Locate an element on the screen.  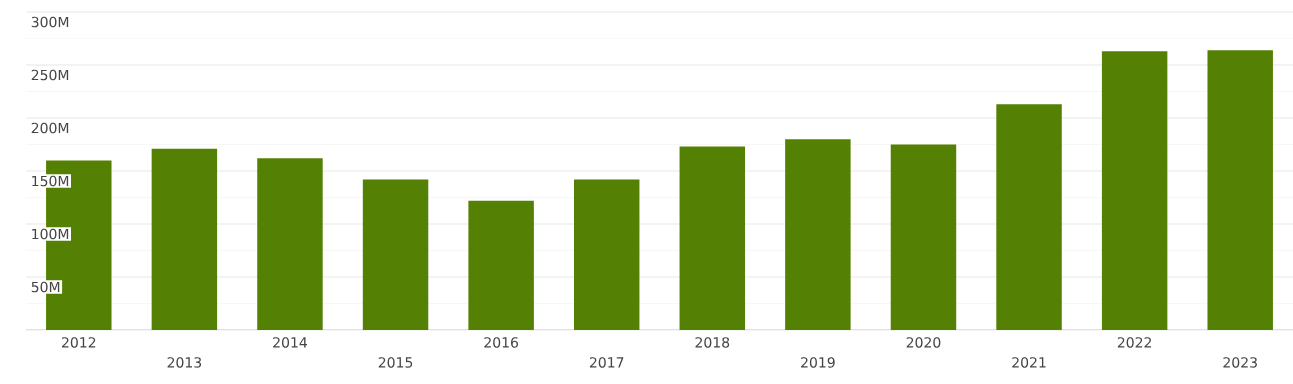
x-tick-label: 2019 is located at coordinates (818, 362).